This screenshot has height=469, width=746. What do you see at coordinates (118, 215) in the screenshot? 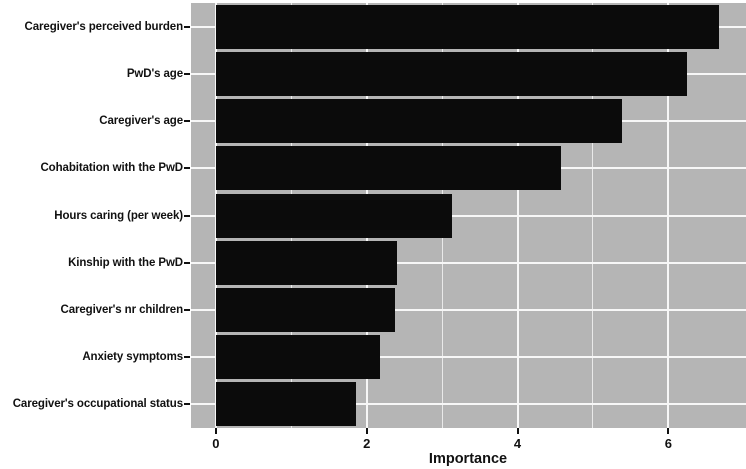
I see `category-label: Hours caring (per week)` at bounding box center [118, 215].